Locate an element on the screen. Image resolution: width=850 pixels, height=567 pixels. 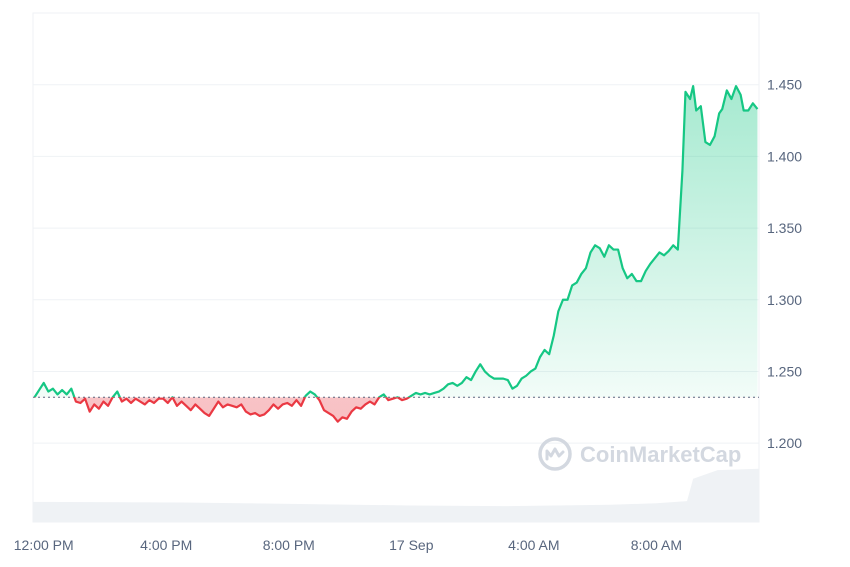
y-tick-label: 1.200 is located at coordinates (784, 443).